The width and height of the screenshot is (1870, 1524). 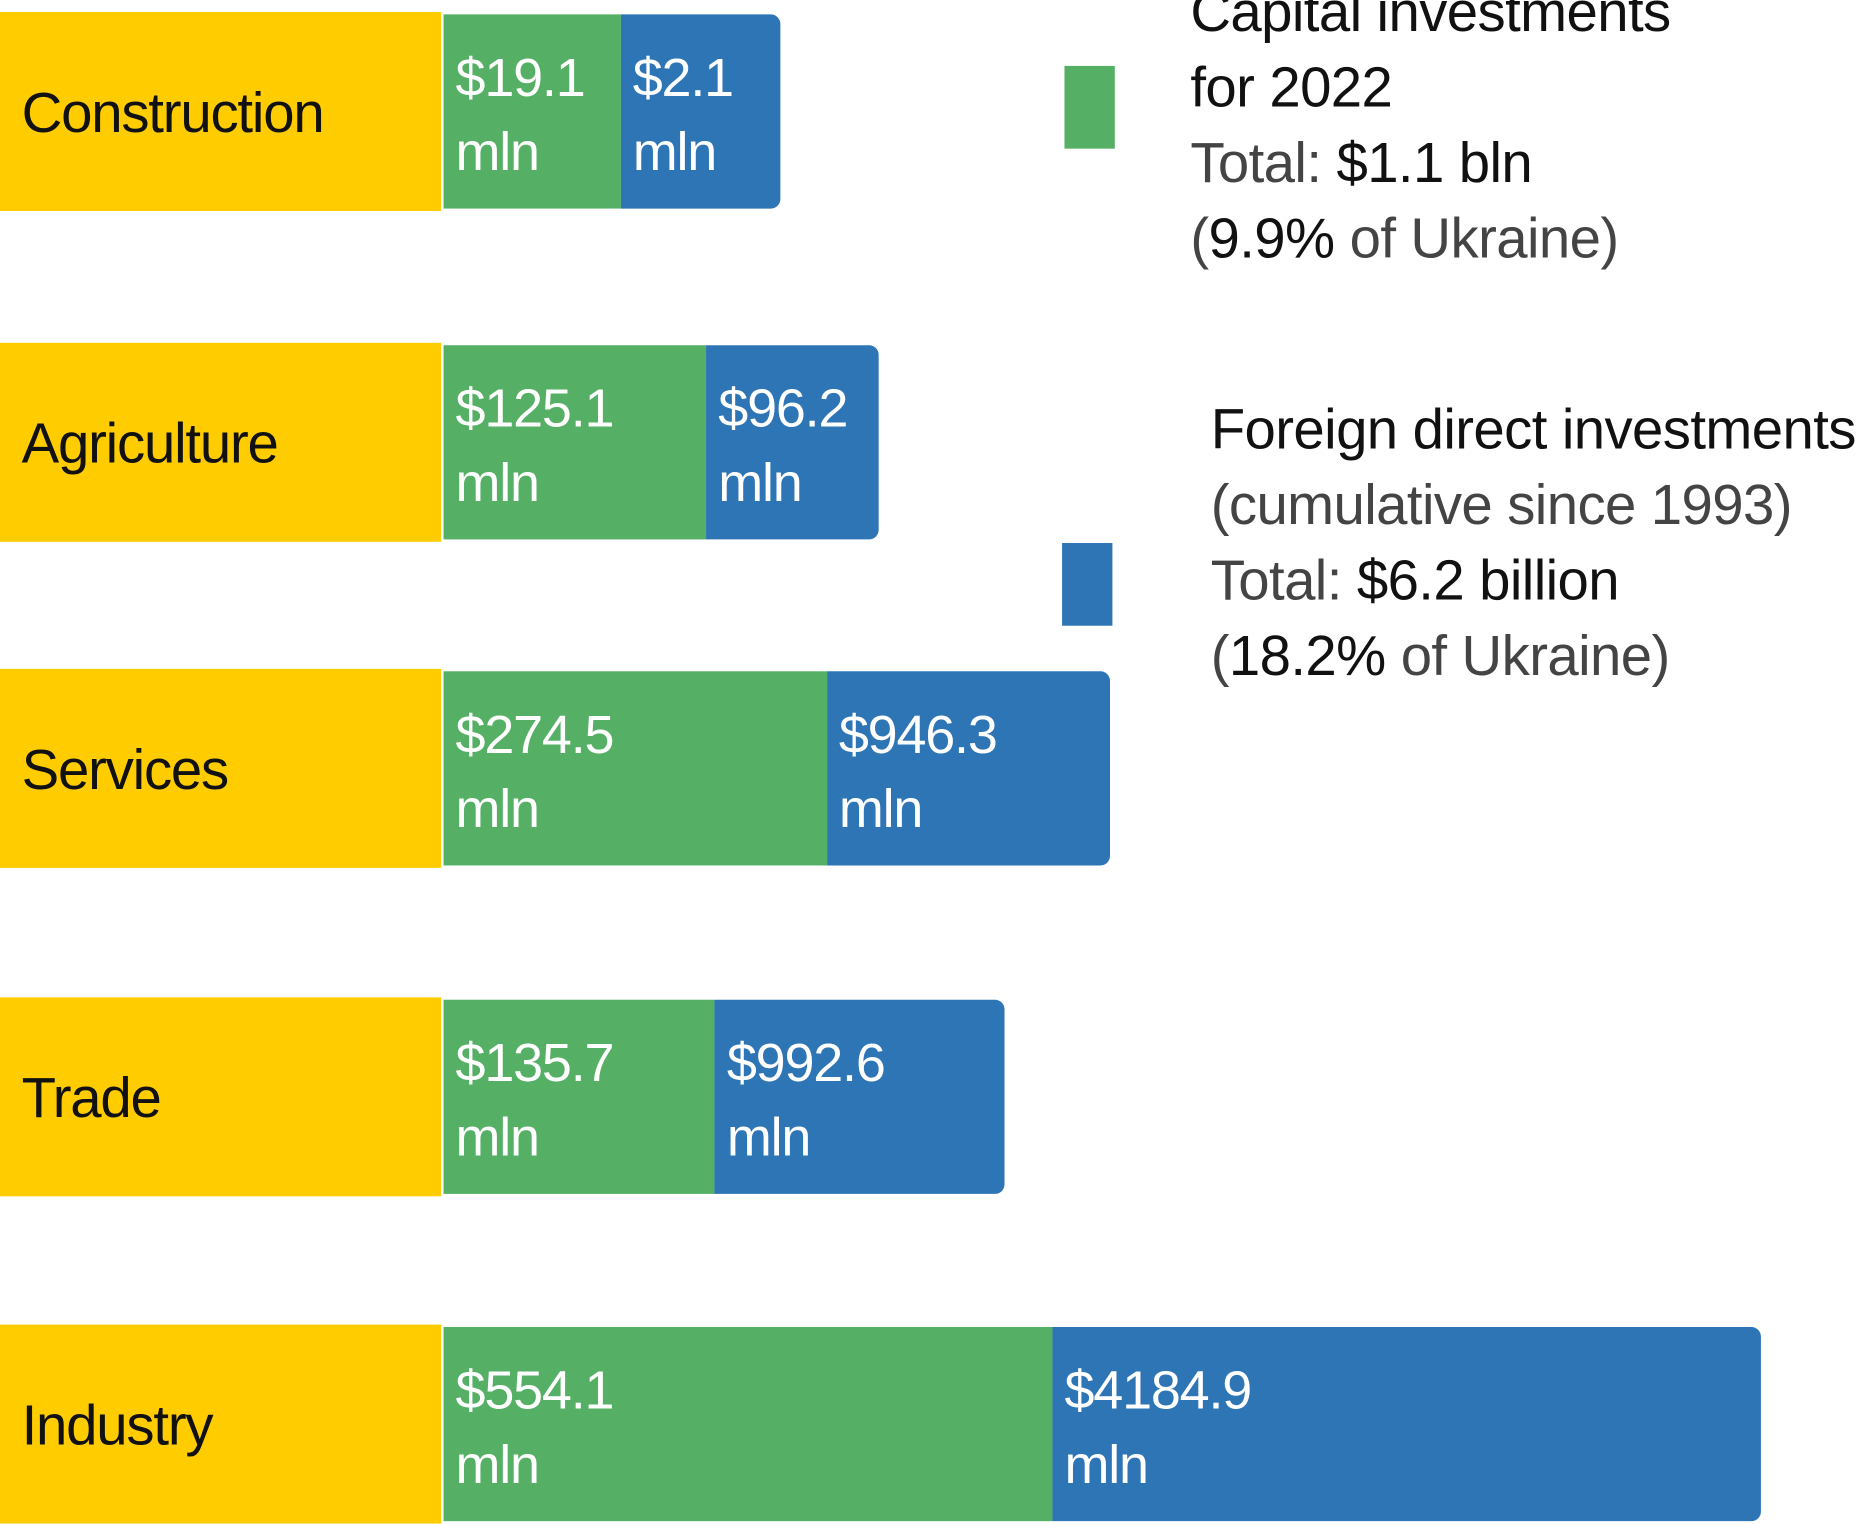 What do you see at coordinates (683, 114) in the screenshot?
I see `value-label: $2.1 mln` at bounding box center [683, 114].